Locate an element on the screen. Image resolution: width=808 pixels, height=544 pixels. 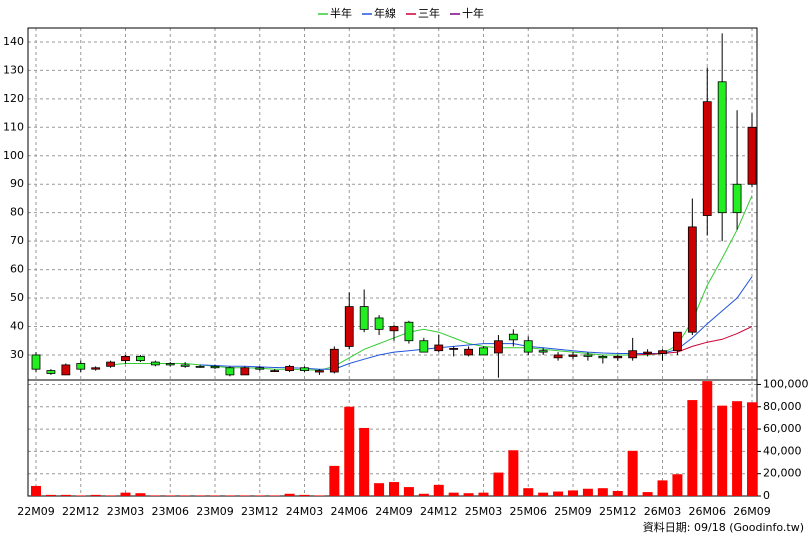
y-tick-label: 40 is located at coordinates (17, 326).